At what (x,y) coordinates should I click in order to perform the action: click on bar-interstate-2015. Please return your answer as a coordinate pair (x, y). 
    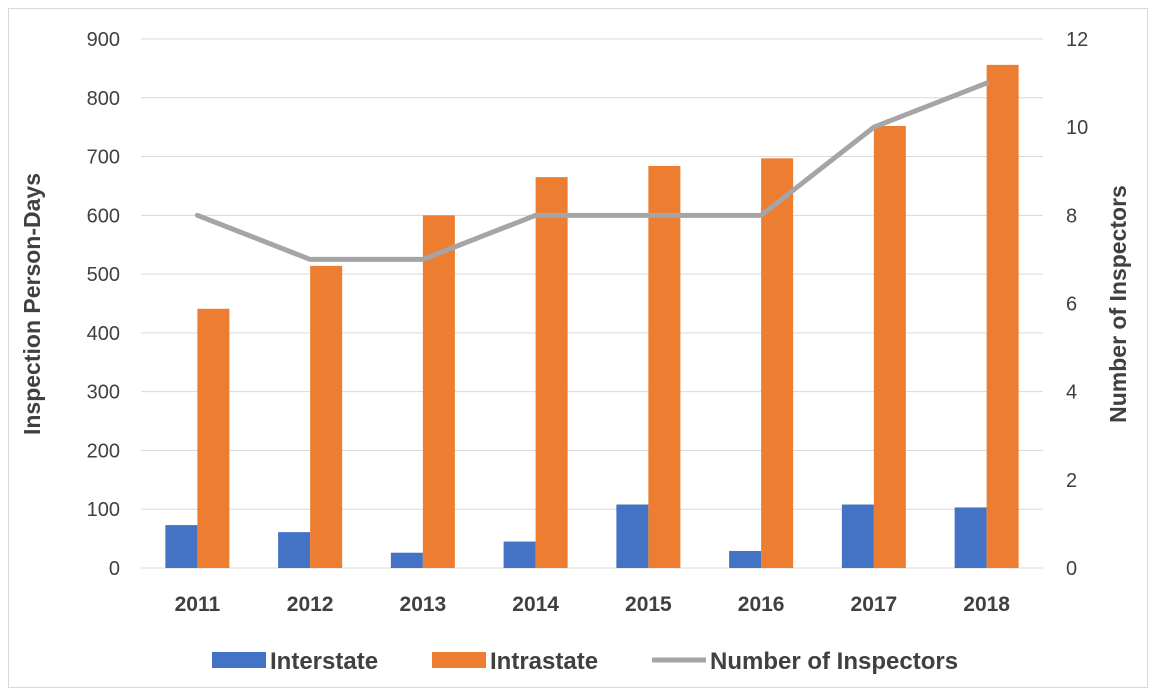
    Looking at the image, I should click on (632, 536).